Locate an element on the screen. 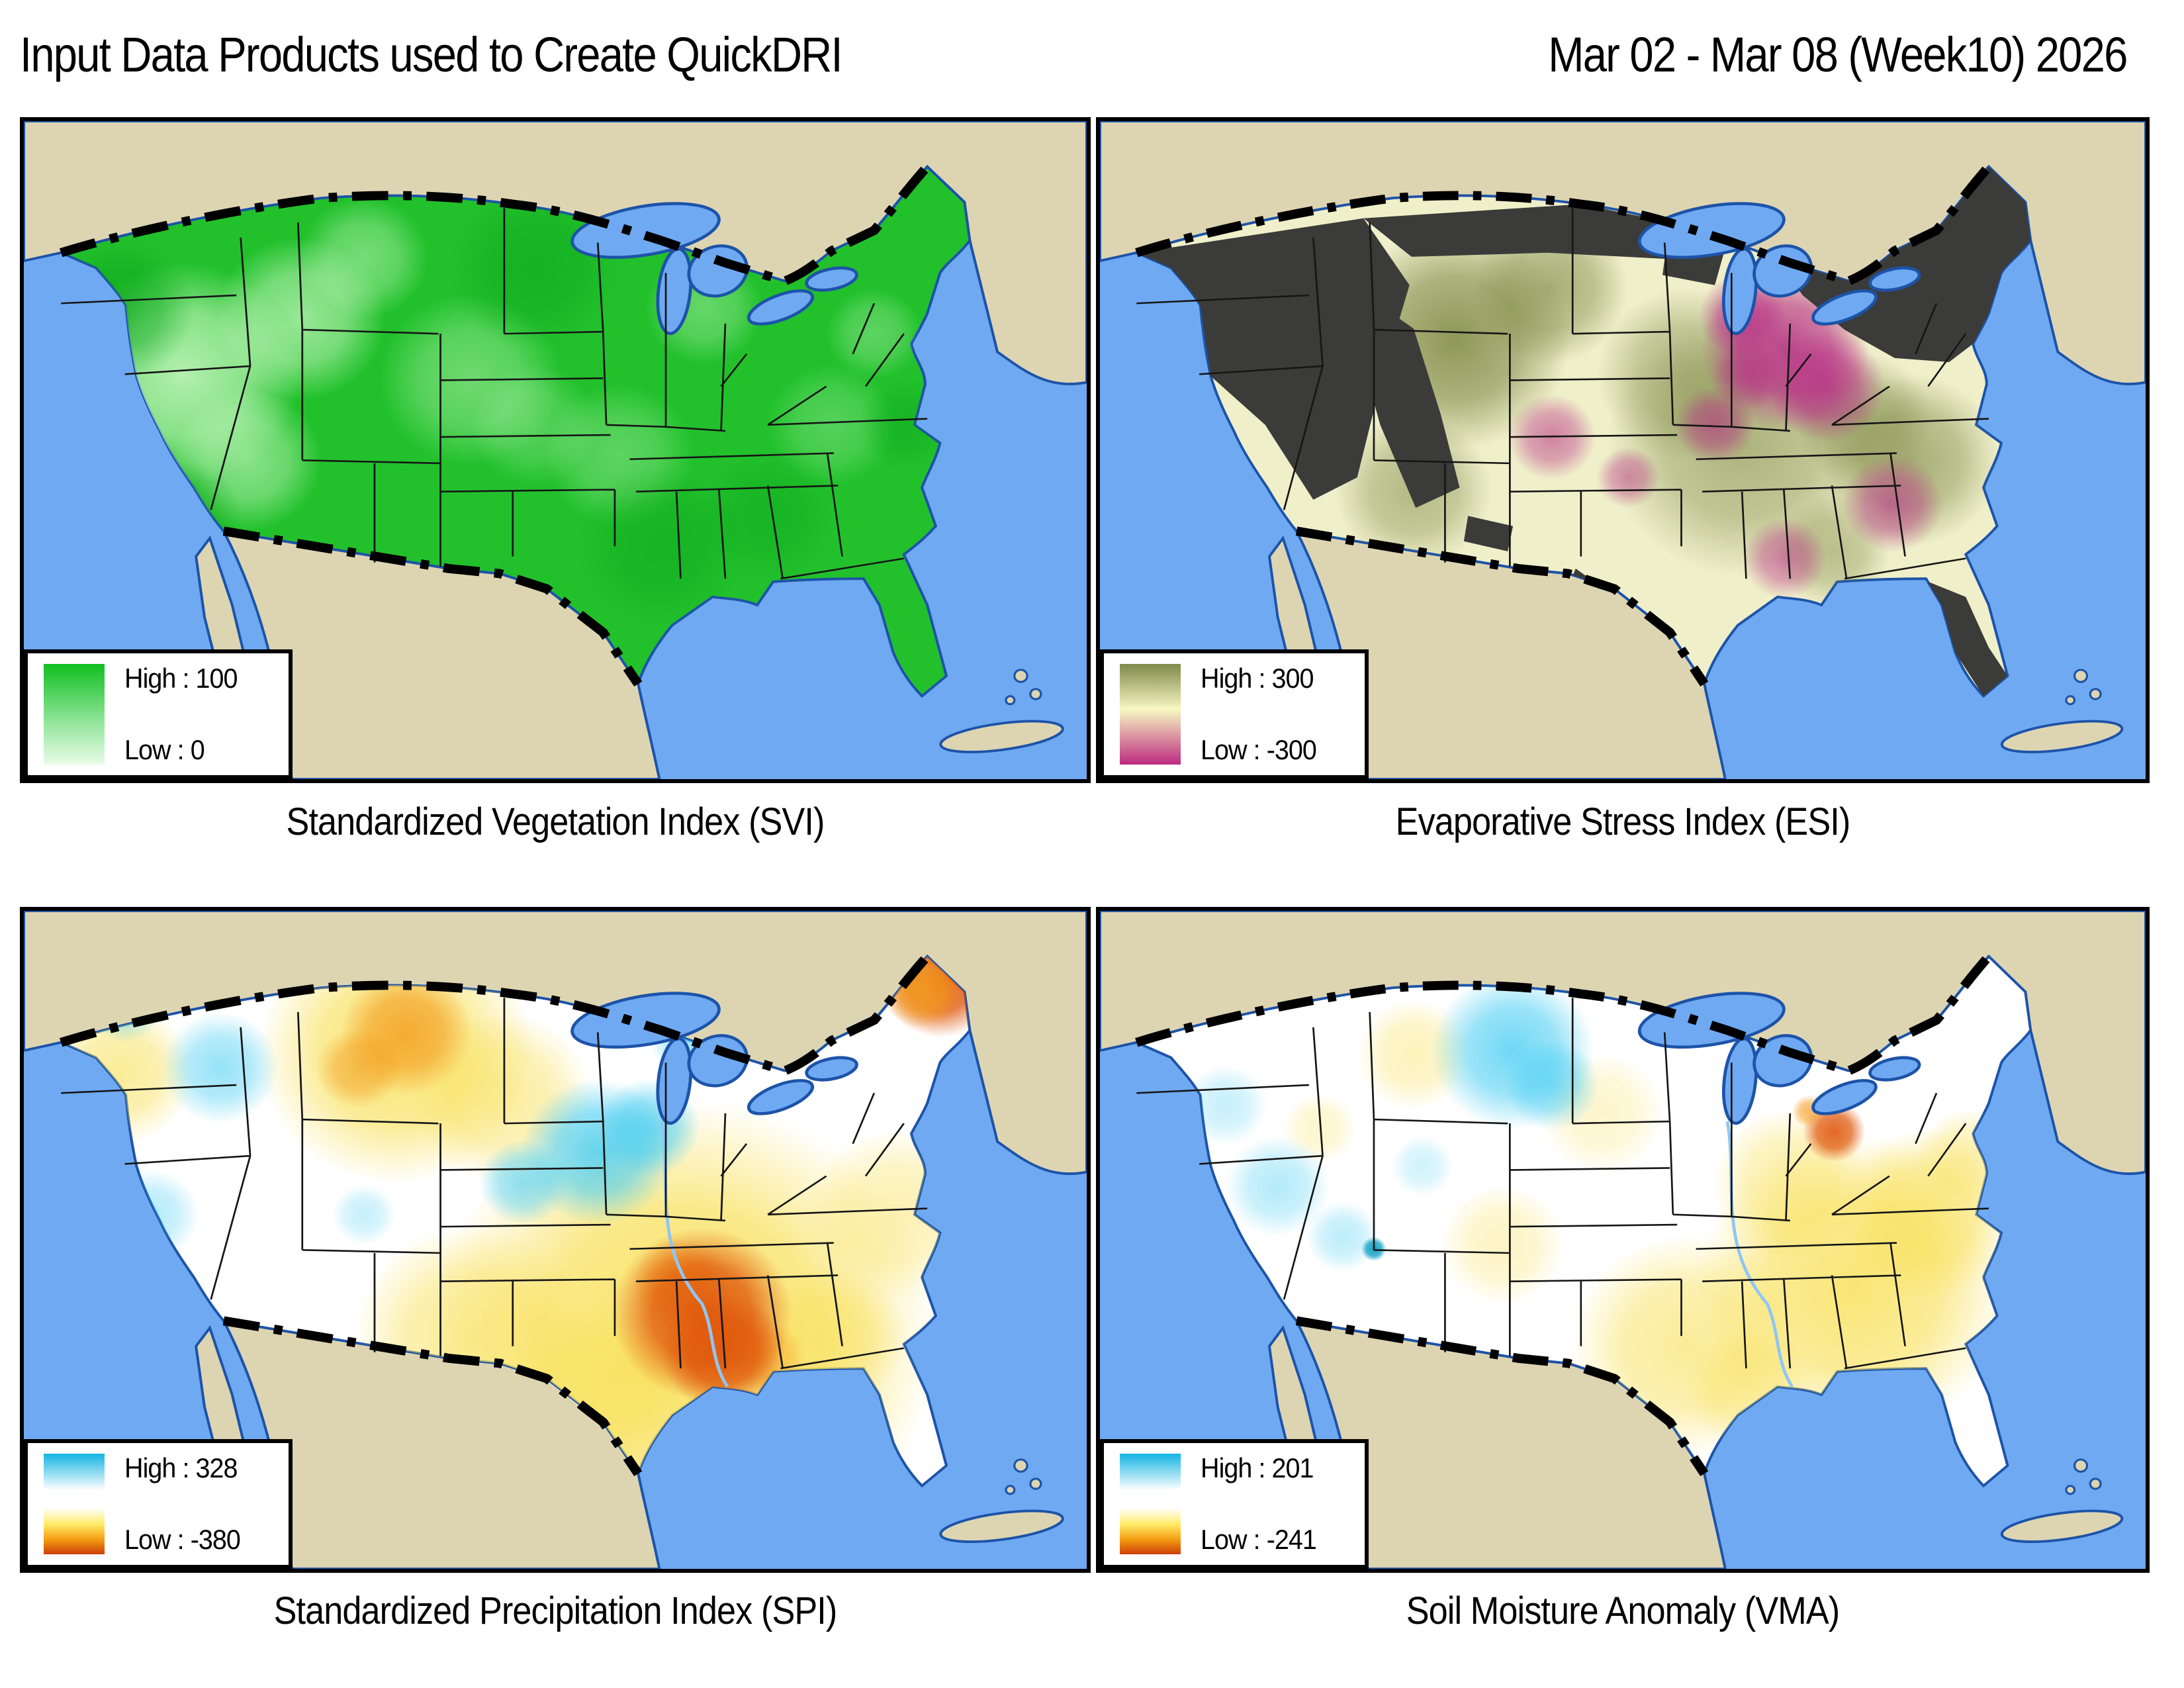  legend-low-spi: Low : -380 is located at coordinates (182, 1539).